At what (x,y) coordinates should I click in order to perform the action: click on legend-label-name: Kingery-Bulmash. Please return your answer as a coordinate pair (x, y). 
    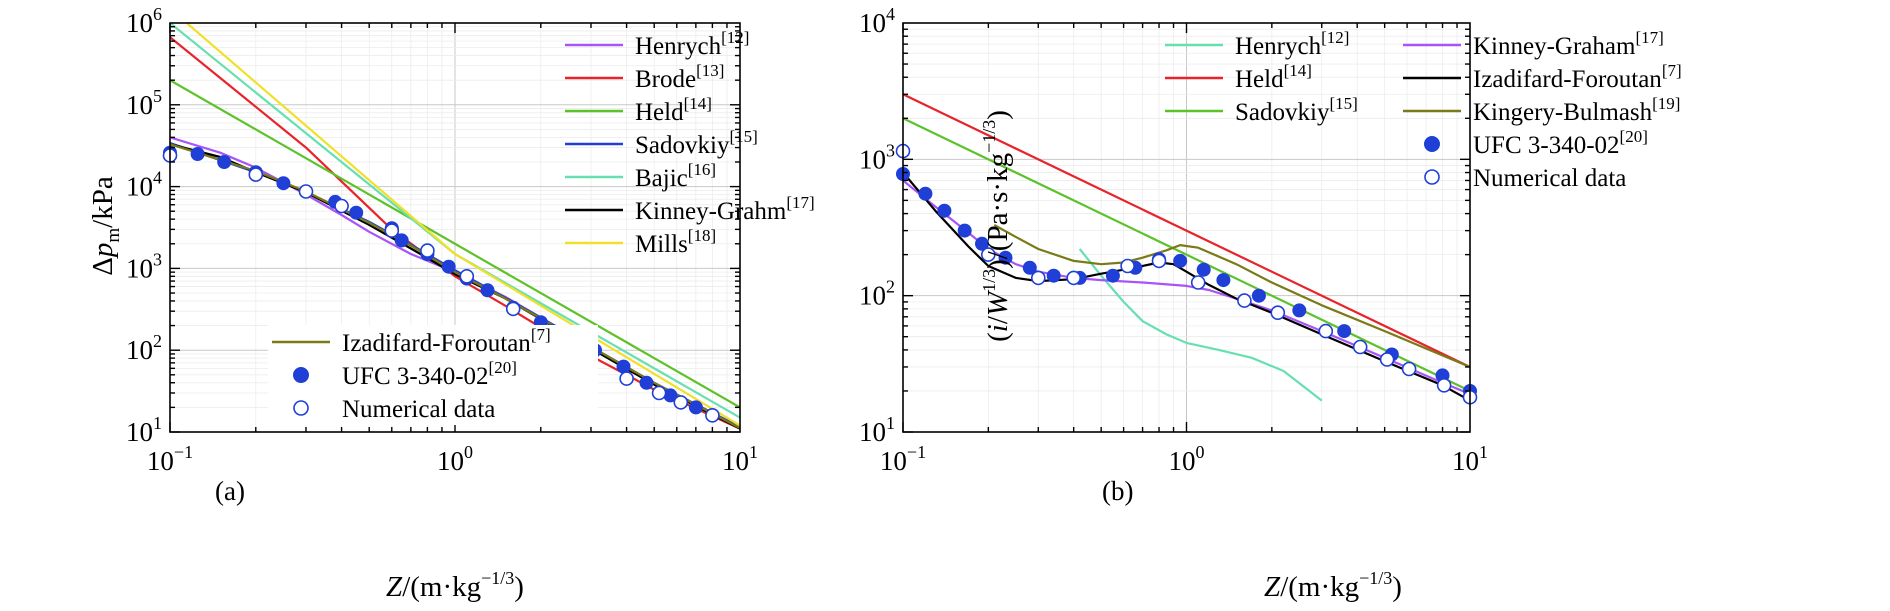
    Looking at the image, I should click on (1563, 112).